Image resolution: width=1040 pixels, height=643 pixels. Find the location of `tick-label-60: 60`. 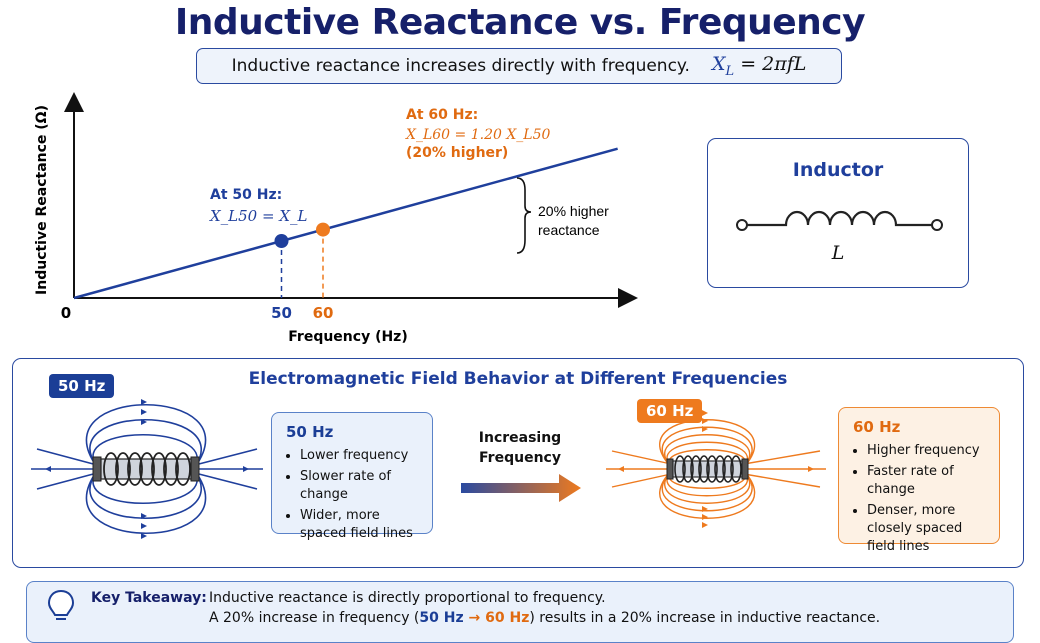

tick-label-60: 60 is located at coordinates (323, 313).